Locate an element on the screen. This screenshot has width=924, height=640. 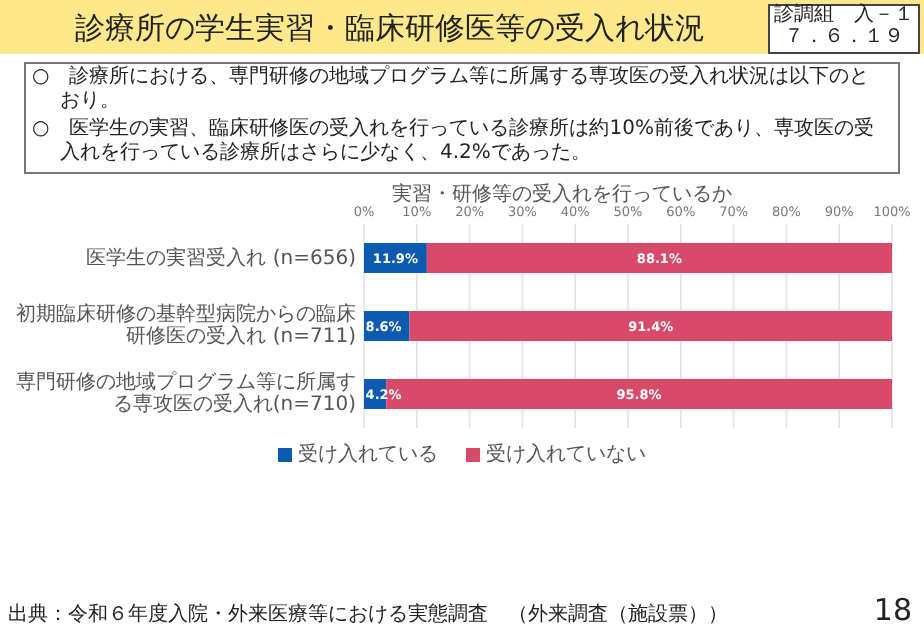
legend-label: 受け入れている is located at coordinates (368, 454).